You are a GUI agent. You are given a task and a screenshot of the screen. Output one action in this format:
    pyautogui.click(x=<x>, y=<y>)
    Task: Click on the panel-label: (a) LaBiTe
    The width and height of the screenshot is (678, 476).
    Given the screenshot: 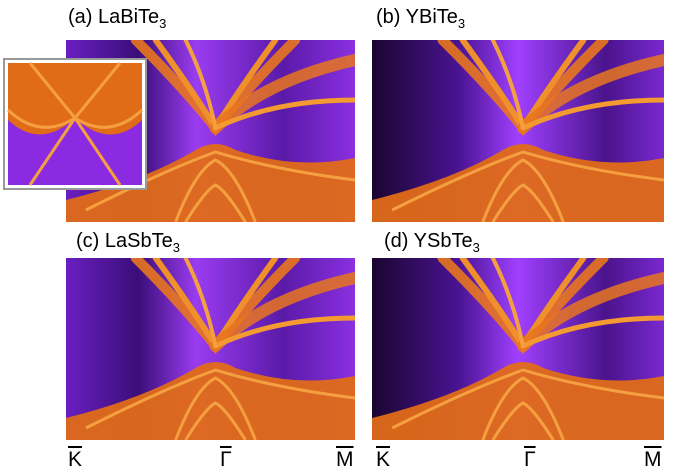 What is the action you would take?
    pyautogui.click(x=114, y=17)
    